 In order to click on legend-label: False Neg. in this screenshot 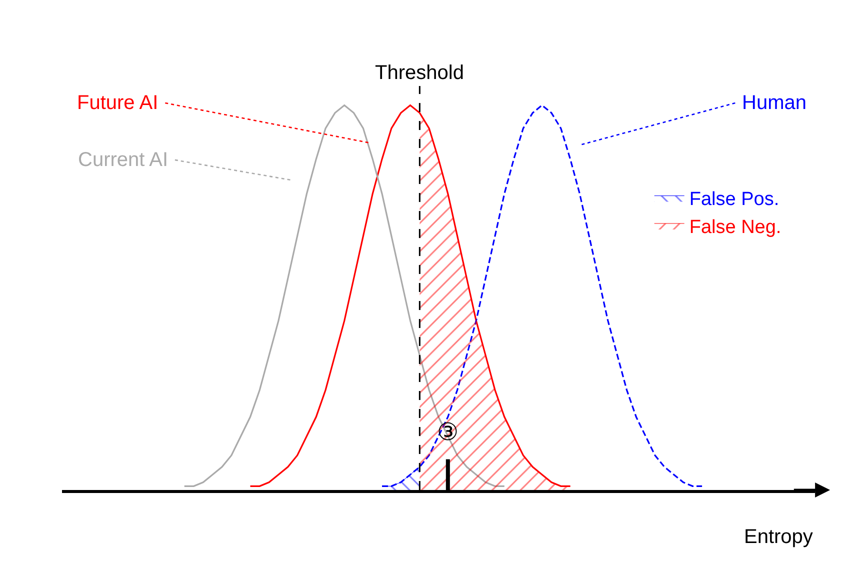, I will do `click(735, 227)`.